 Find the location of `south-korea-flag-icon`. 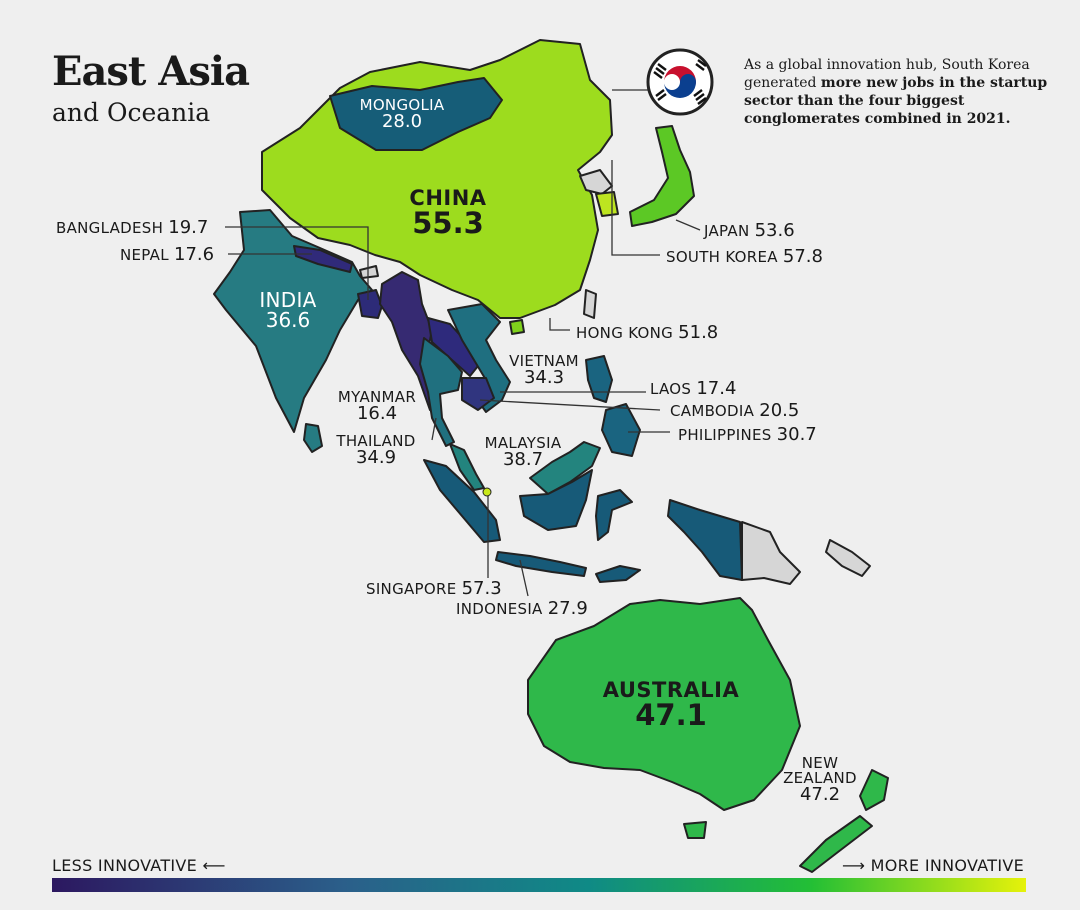

south-korea-flag-icon is located at coordinates (680, 82).